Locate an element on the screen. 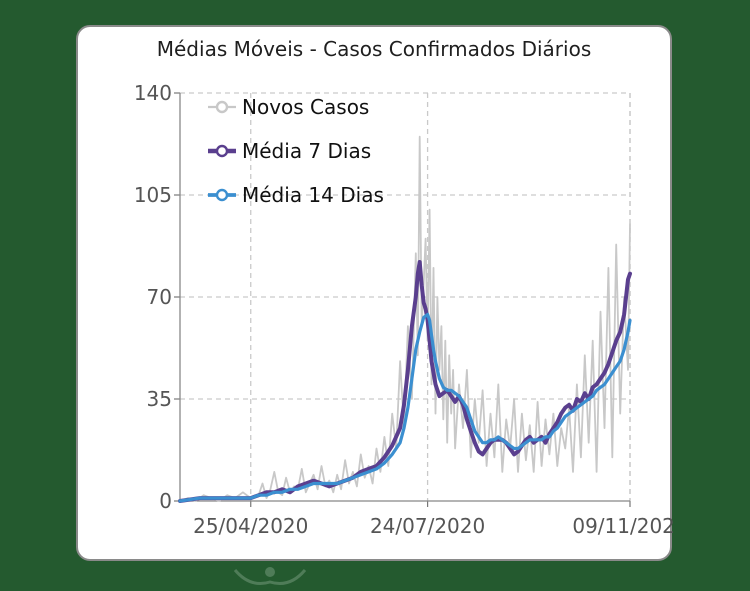 The width and height of the screenshot is (750, 591). y-tick-label: 35 is located at coordinates (159, 399).